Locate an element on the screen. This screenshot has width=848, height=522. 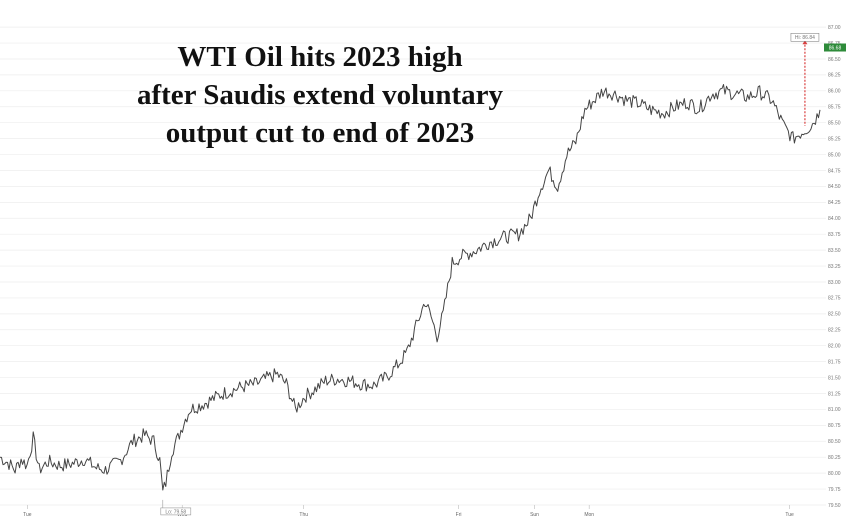
y-tick-label: 83.25 is located at coordinates (834, 267).